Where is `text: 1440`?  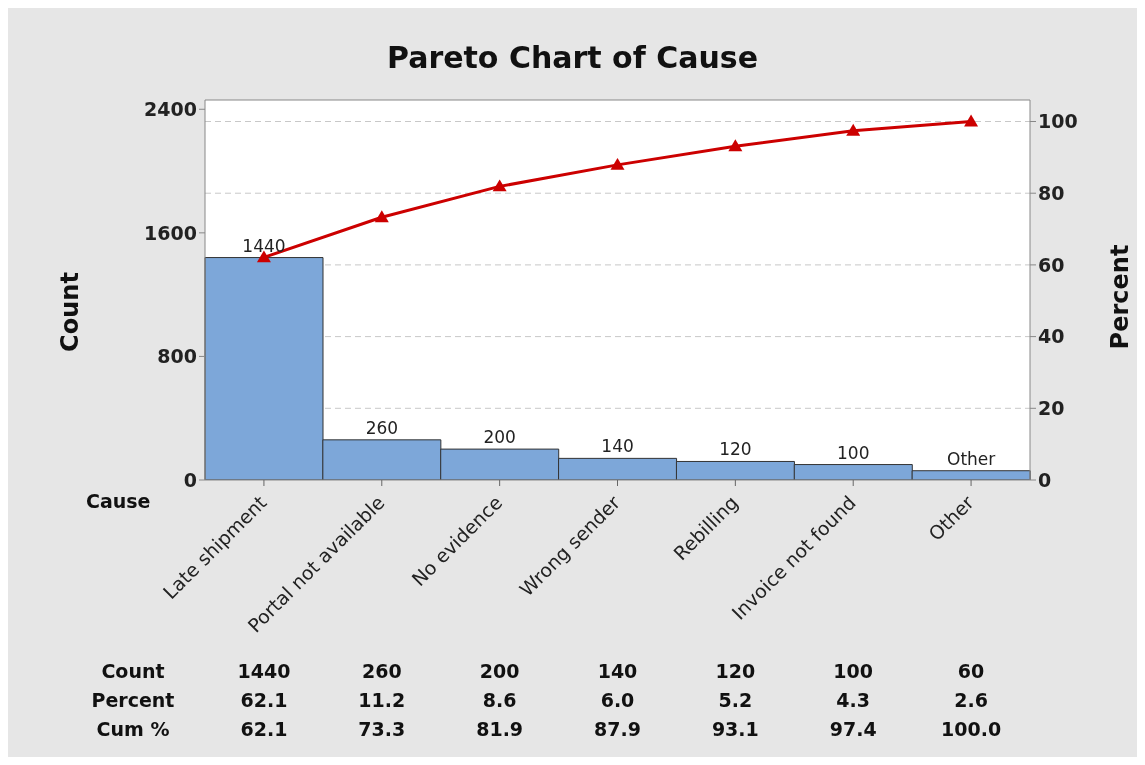 text: 1440 is located at coordinates (264, 671).